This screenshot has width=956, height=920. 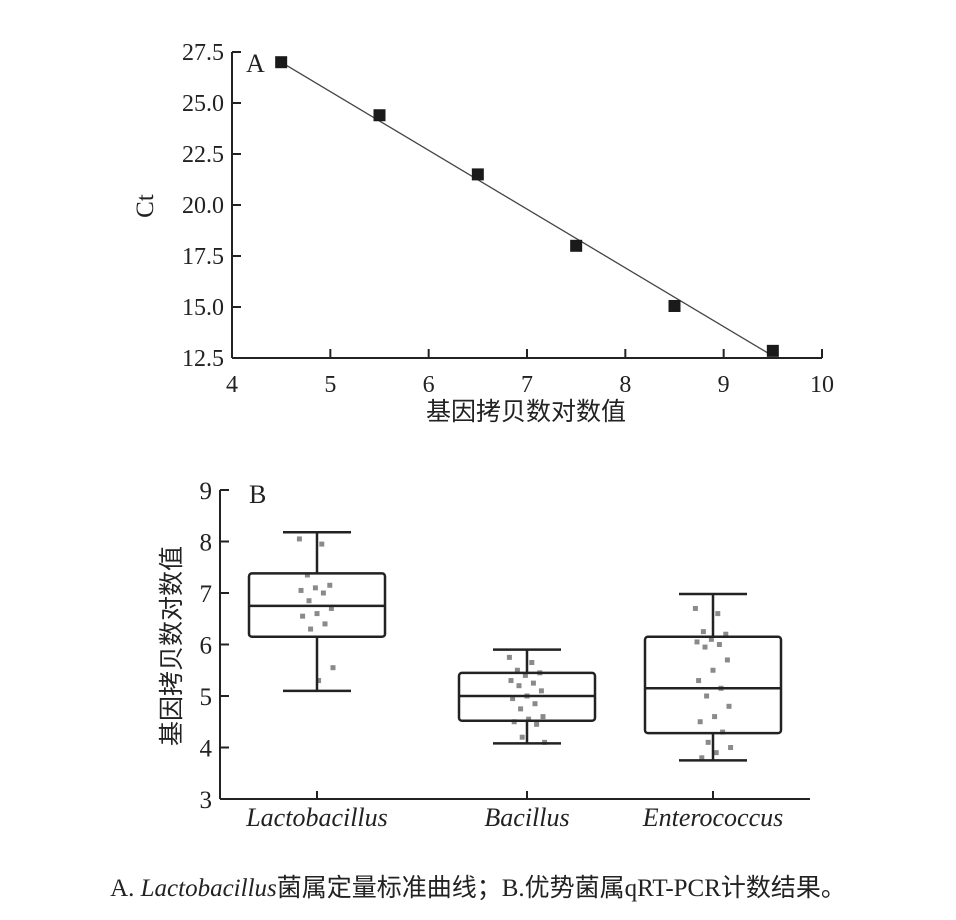 I want to click on y-tick-label: 25.0, so click(x=203, y=104).